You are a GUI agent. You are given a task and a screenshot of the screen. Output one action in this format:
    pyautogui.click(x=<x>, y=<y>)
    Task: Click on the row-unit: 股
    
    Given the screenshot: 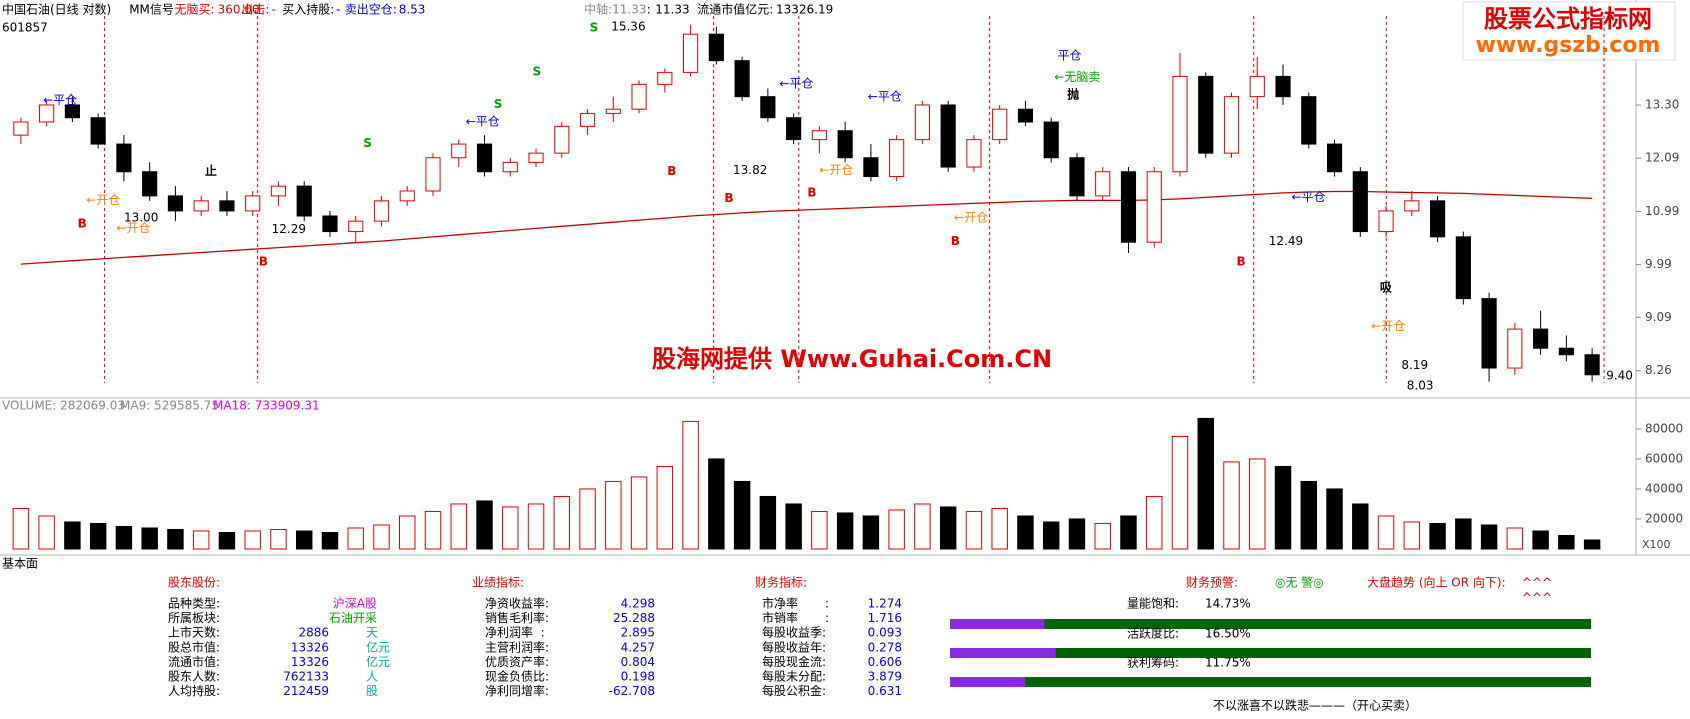 What is the action you would take?
    pyautogui.click(x=372, y=691)
    